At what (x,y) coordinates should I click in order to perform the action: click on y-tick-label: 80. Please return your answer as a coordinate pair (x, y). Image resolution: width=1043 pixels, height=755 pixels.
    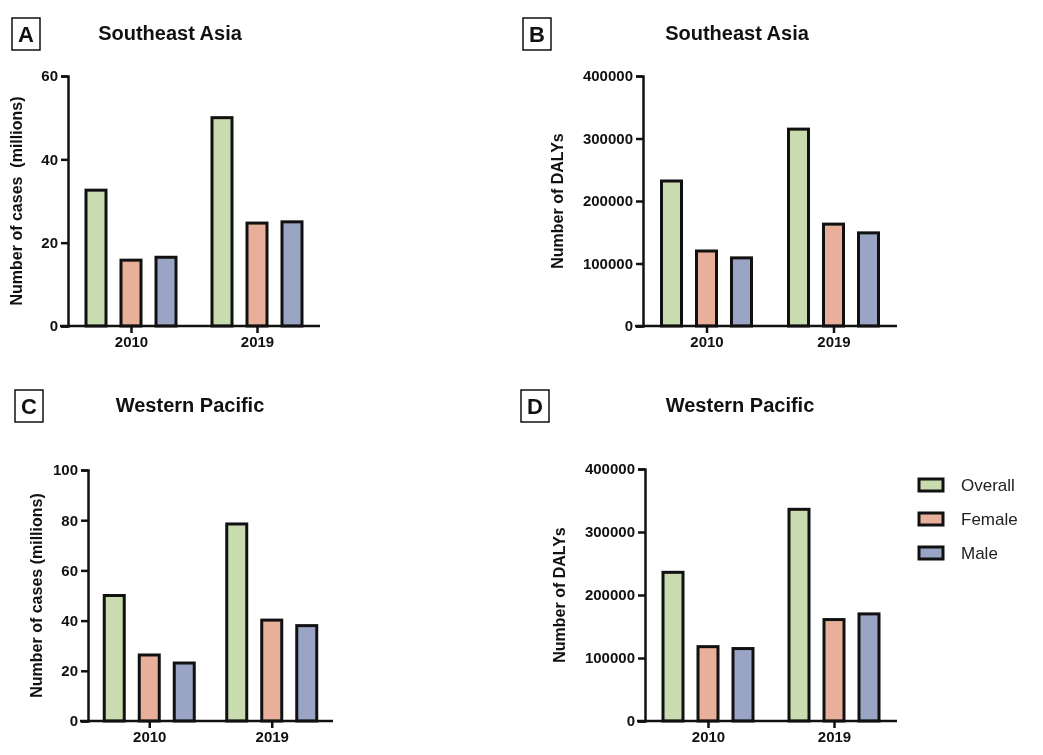
    Looking at the image, I should click on (69, 520).